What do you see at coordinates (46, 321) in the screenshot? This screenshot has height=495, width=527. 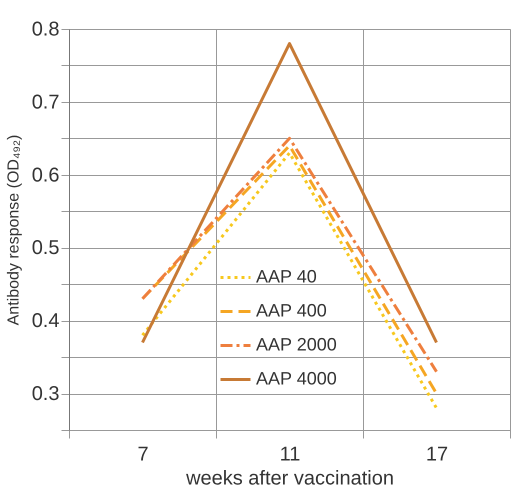 I see `y-tick-label: 0.4` at bounding box center [46, 321].